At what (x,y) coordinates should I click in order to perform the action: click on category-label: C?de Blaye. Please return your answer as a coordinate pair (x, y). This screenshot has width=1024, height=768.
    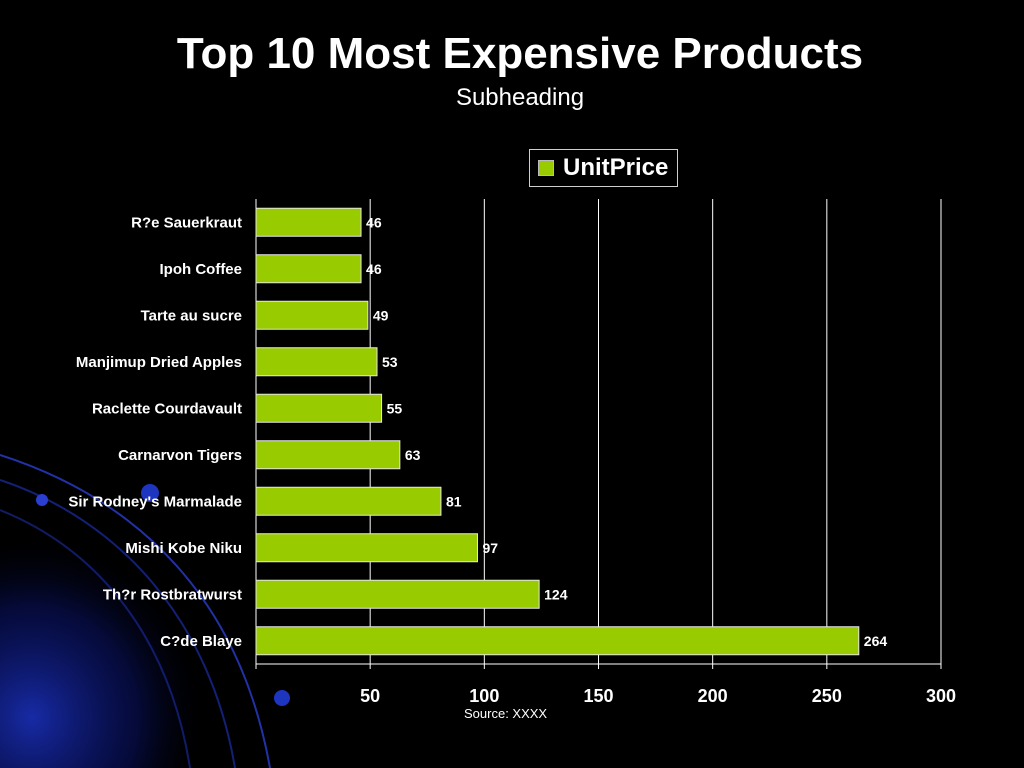
    Looking at the image, I should click on (201, 641).